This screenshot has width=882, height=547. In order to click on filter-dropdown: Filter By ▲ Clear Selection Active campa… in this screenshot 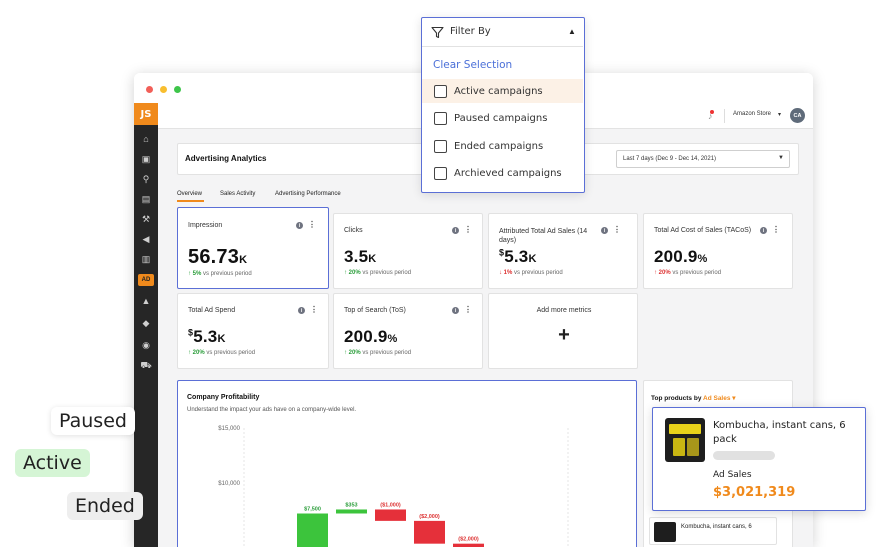, I will do `click(503, 105)`.